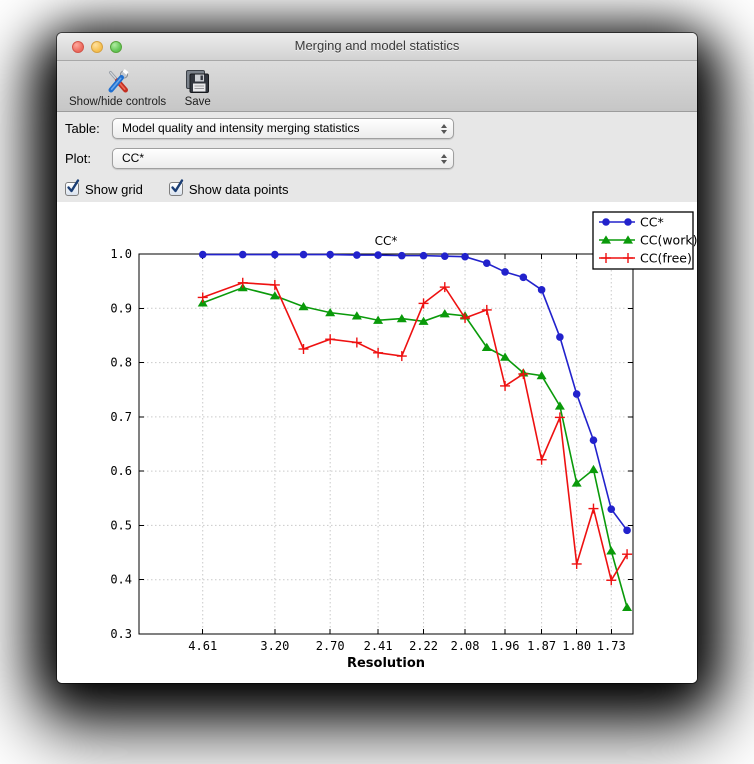 This screenshot has height=764, width=754. I want to click on save-button: Save, so click(197, 88).